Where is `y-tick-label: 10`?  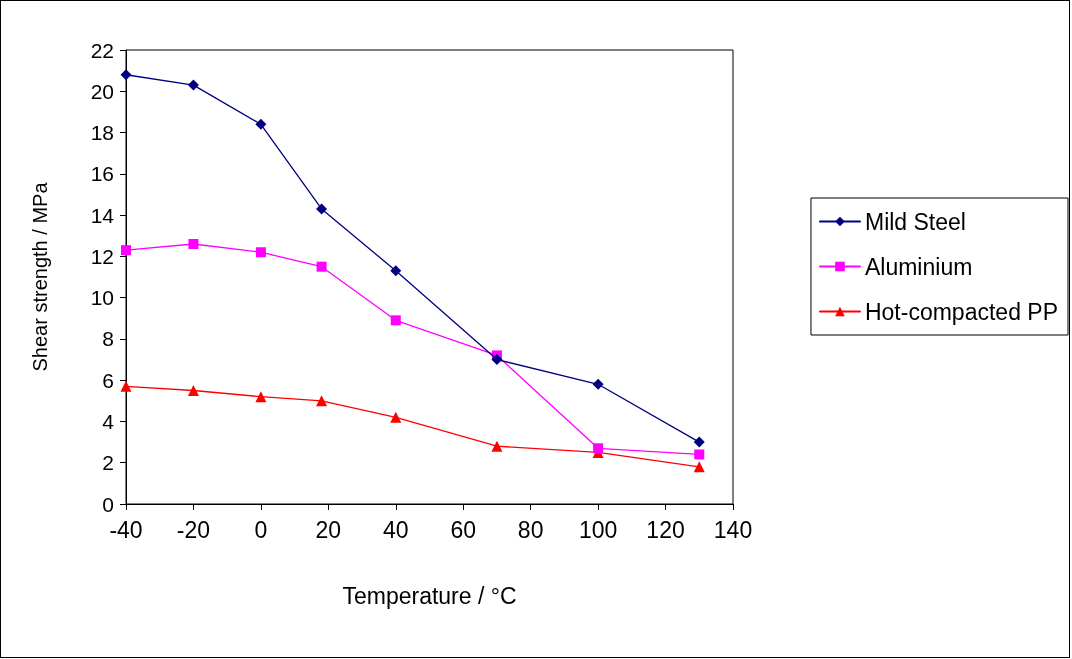 y-tick-label: 10 is located at coordinates (102, 298).